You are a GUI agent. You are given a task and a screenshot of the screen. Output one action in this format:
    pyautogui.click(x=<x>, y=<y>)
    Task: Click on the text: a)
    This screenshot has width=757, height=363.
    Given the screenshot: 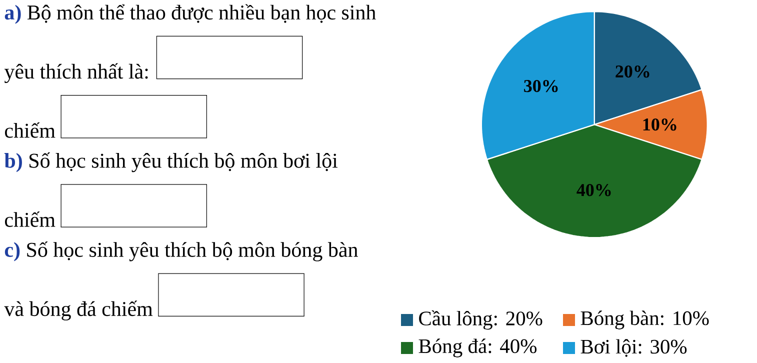 What is the action you would take?
    pyautogui.click(x=12, y=14)
    